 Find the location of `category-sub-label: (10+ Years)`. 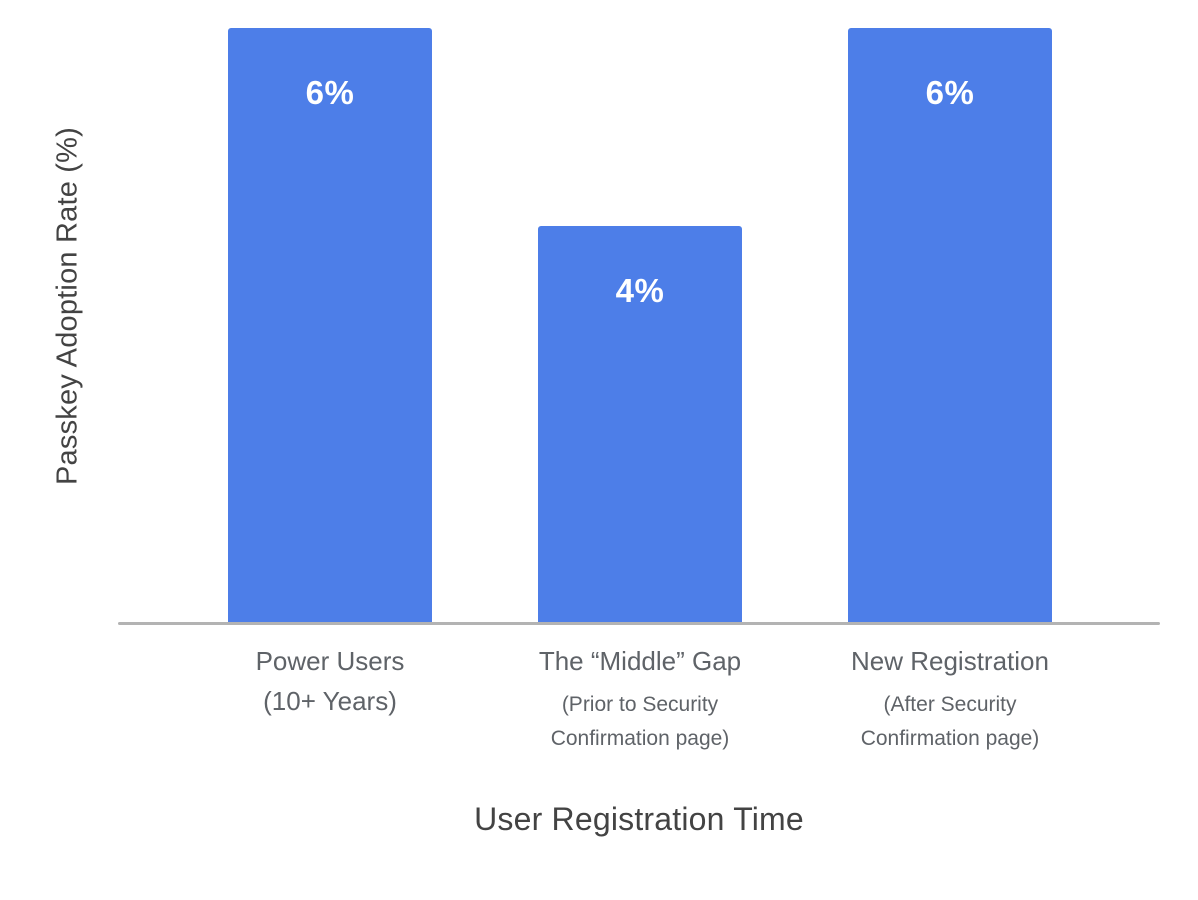

category-sub-label: (10+ Years) is located at coordinates (330, 701).